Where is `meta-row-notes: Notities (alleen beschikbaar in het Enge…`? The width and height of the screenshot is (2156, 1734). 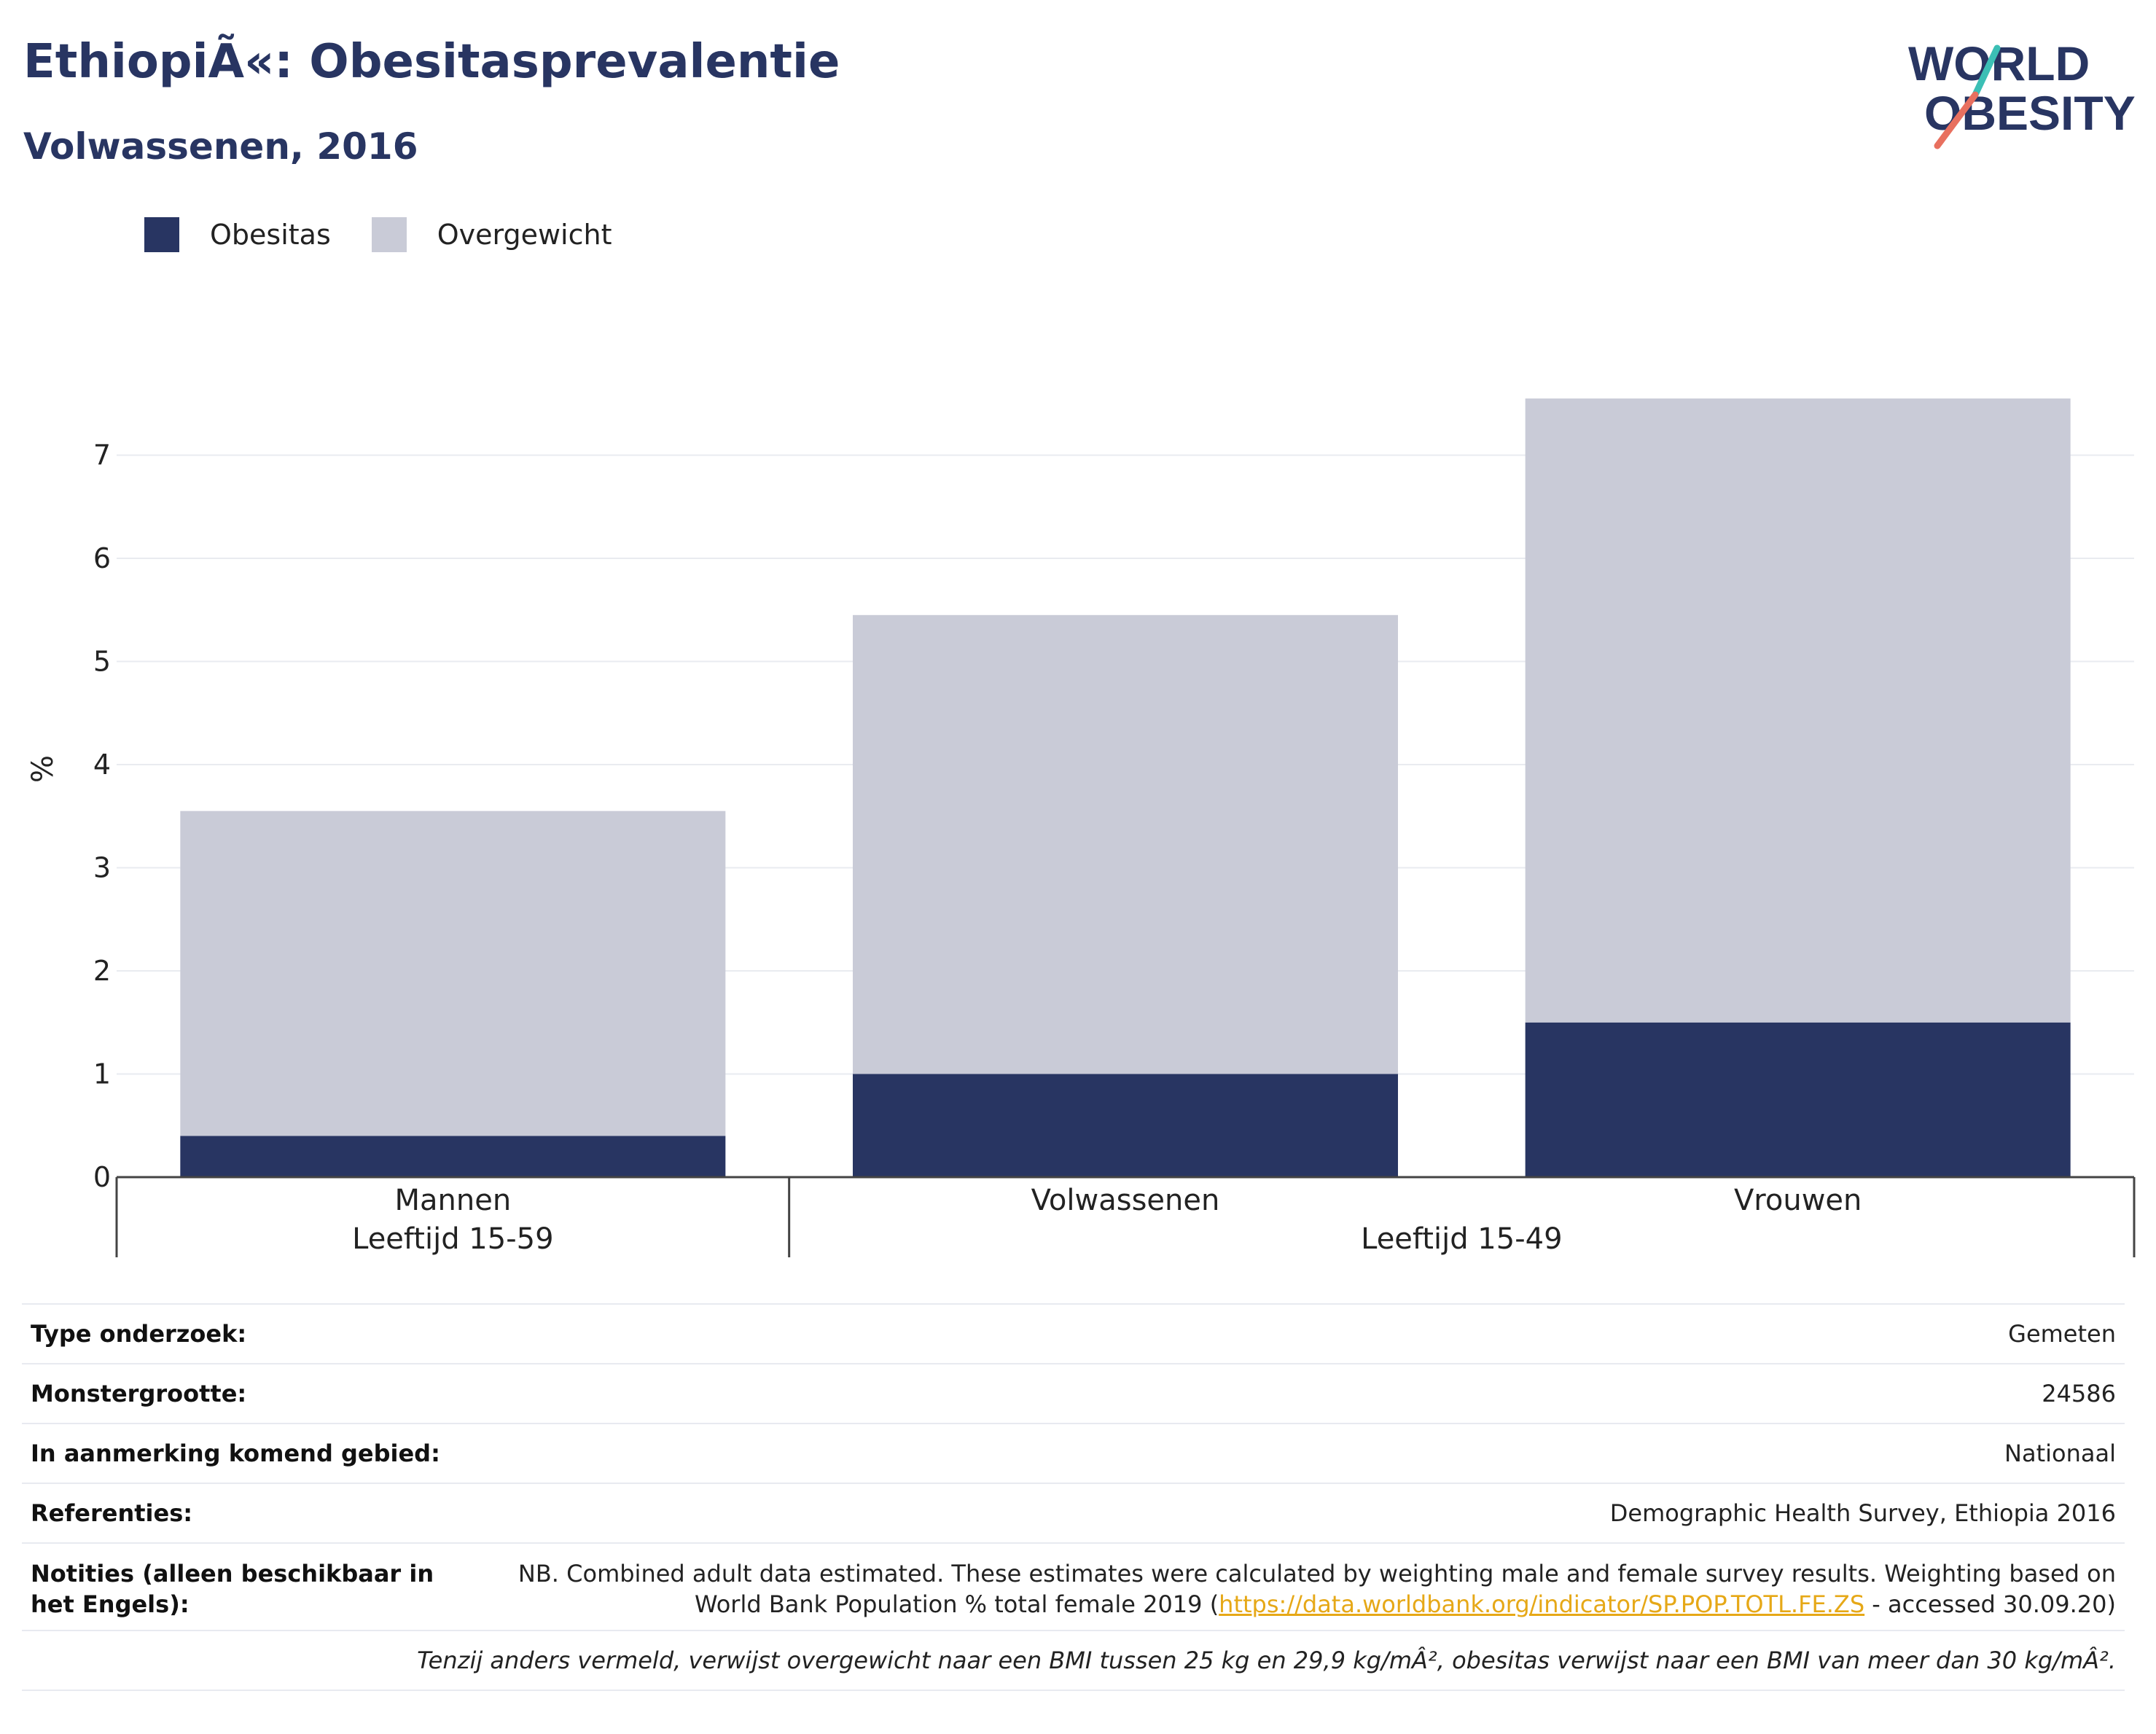 meta-row-notes: Notities (alleen beschikbaar in het Enge… is located at coordinates (1073, 1586).